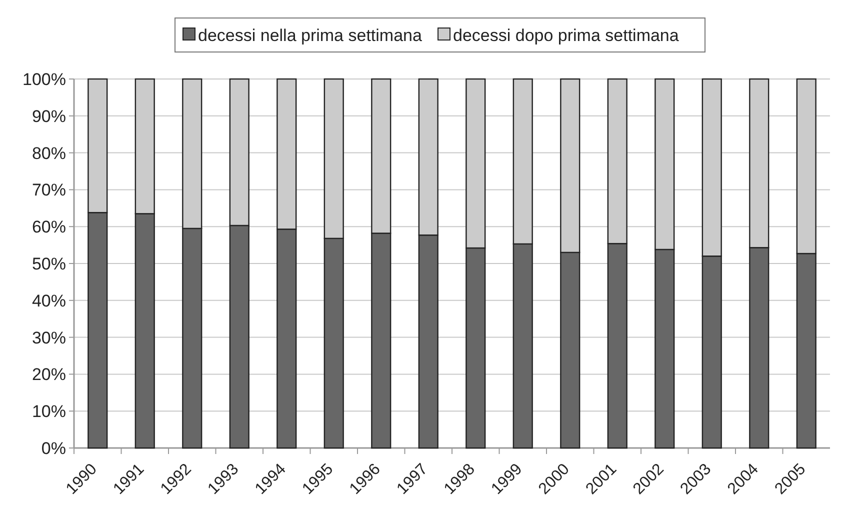 The width and height of the screenshot is (844, 509). What do you see at coordinates (310, 35) in the screenshot?
I see `legend-label: decessi nella prima settimana` at bounding box center [310, 35].